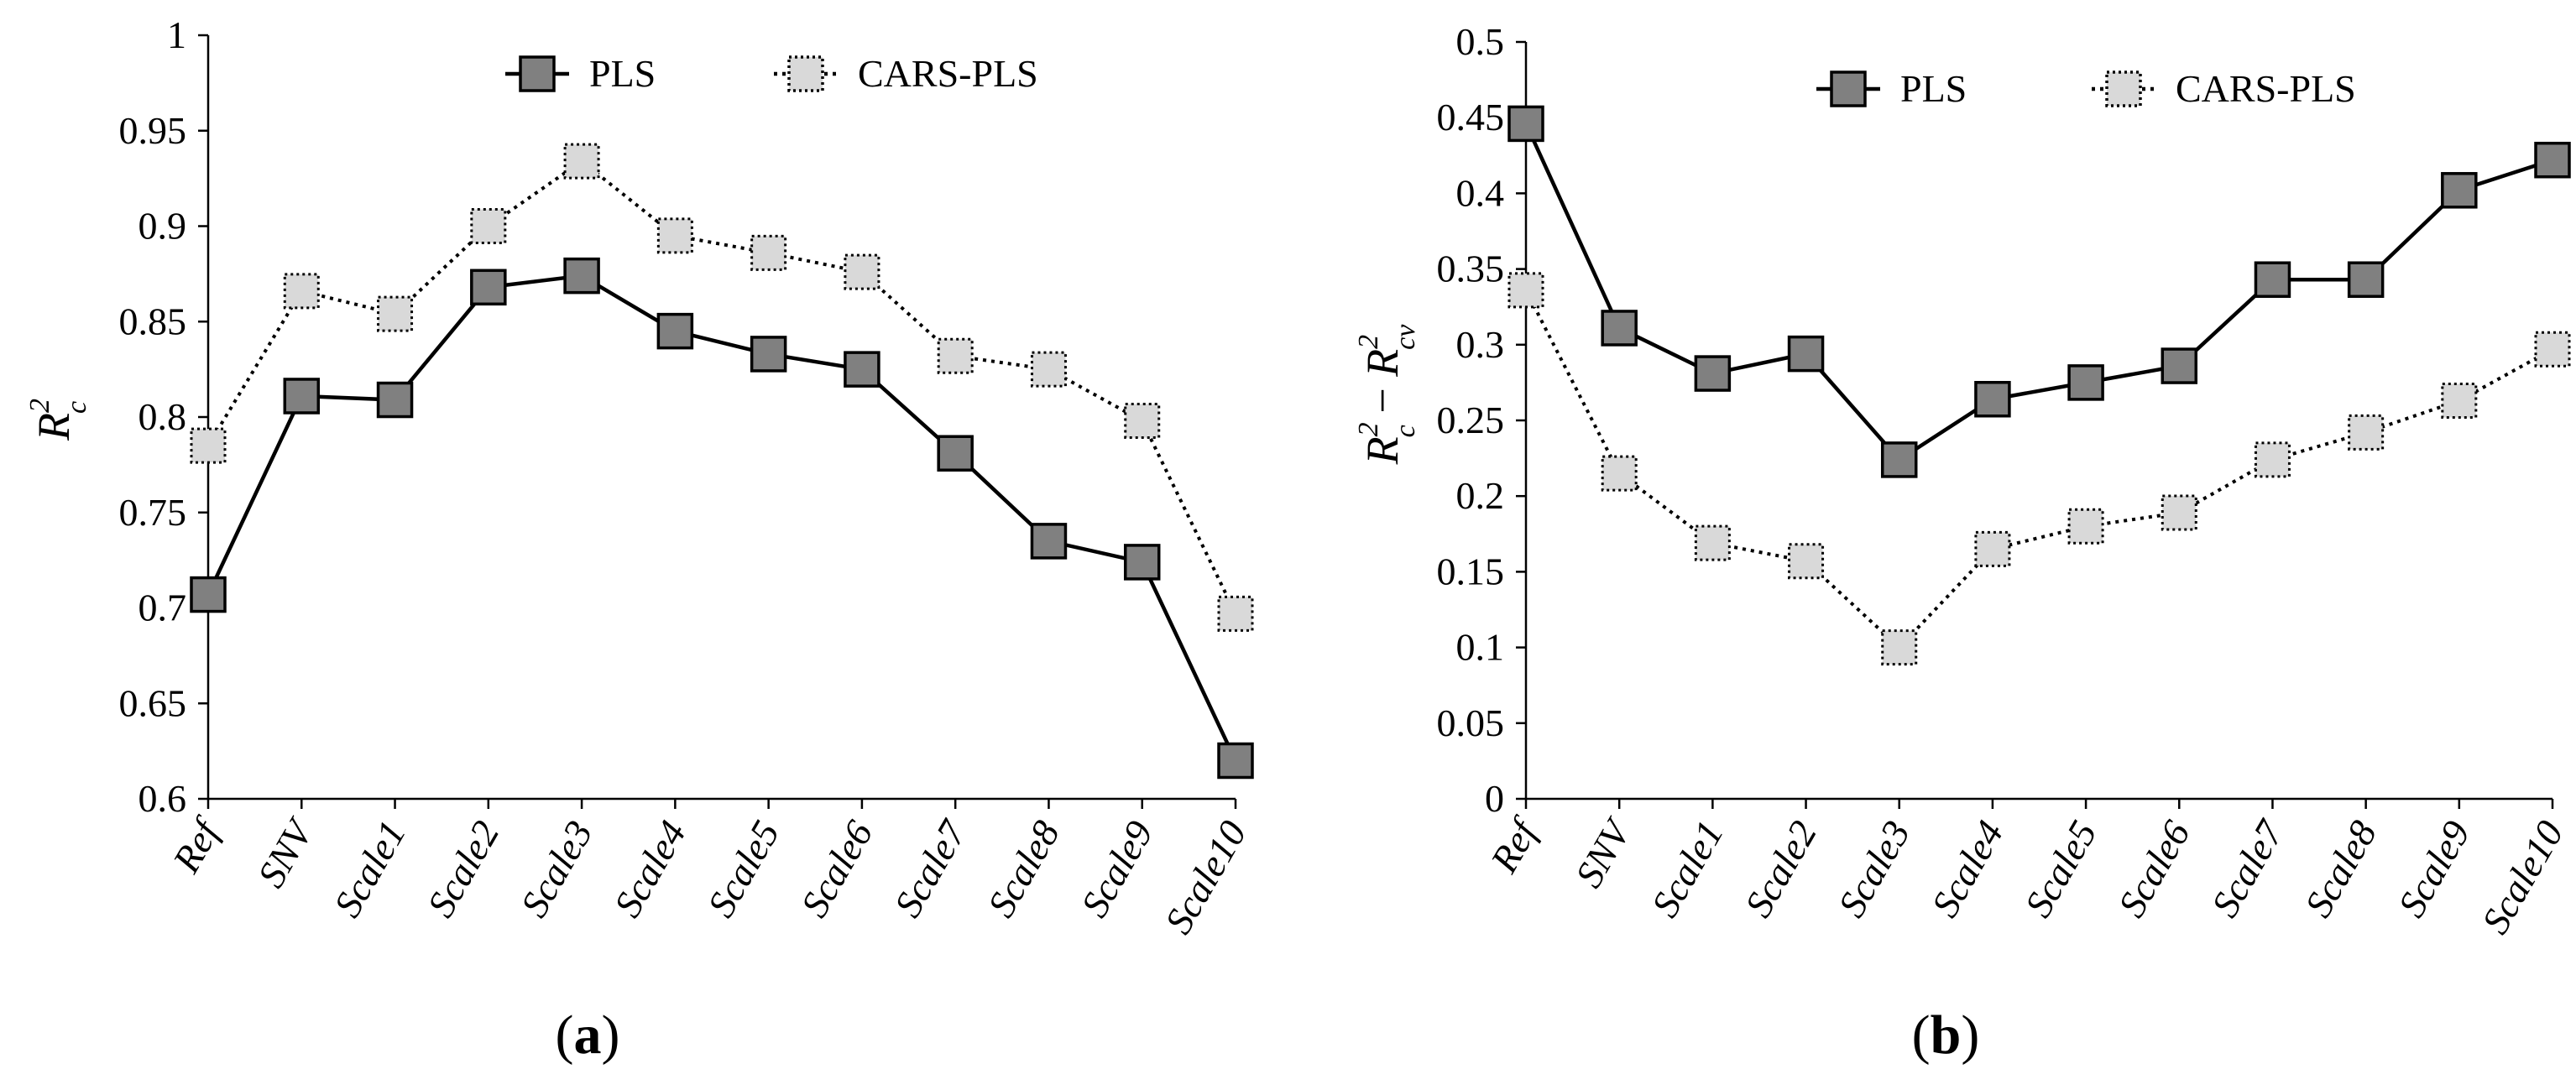 This screenshot has width=2576, height=1090. What do you see at coordinates (176, 34) in the screenshot?
I see `y-tick-label: 1` at bounding box center [176, 34].